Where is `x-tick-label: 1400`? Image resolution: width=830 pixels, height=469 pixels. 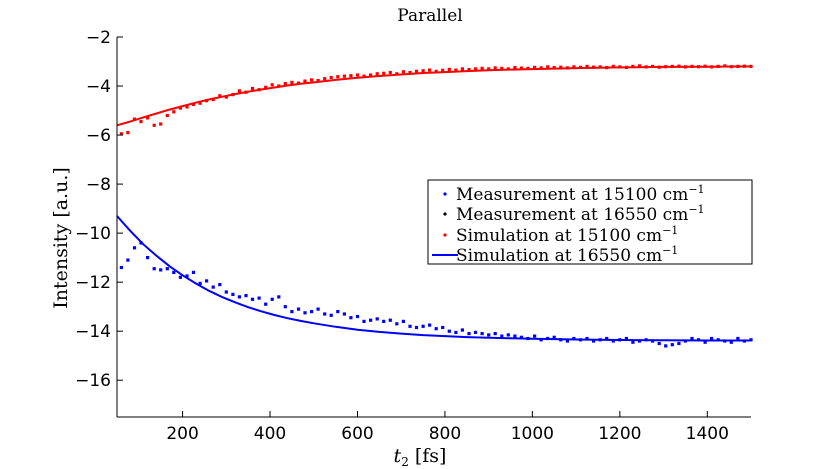 x-tick-label: 1400 is located at coordinates (707, 434).